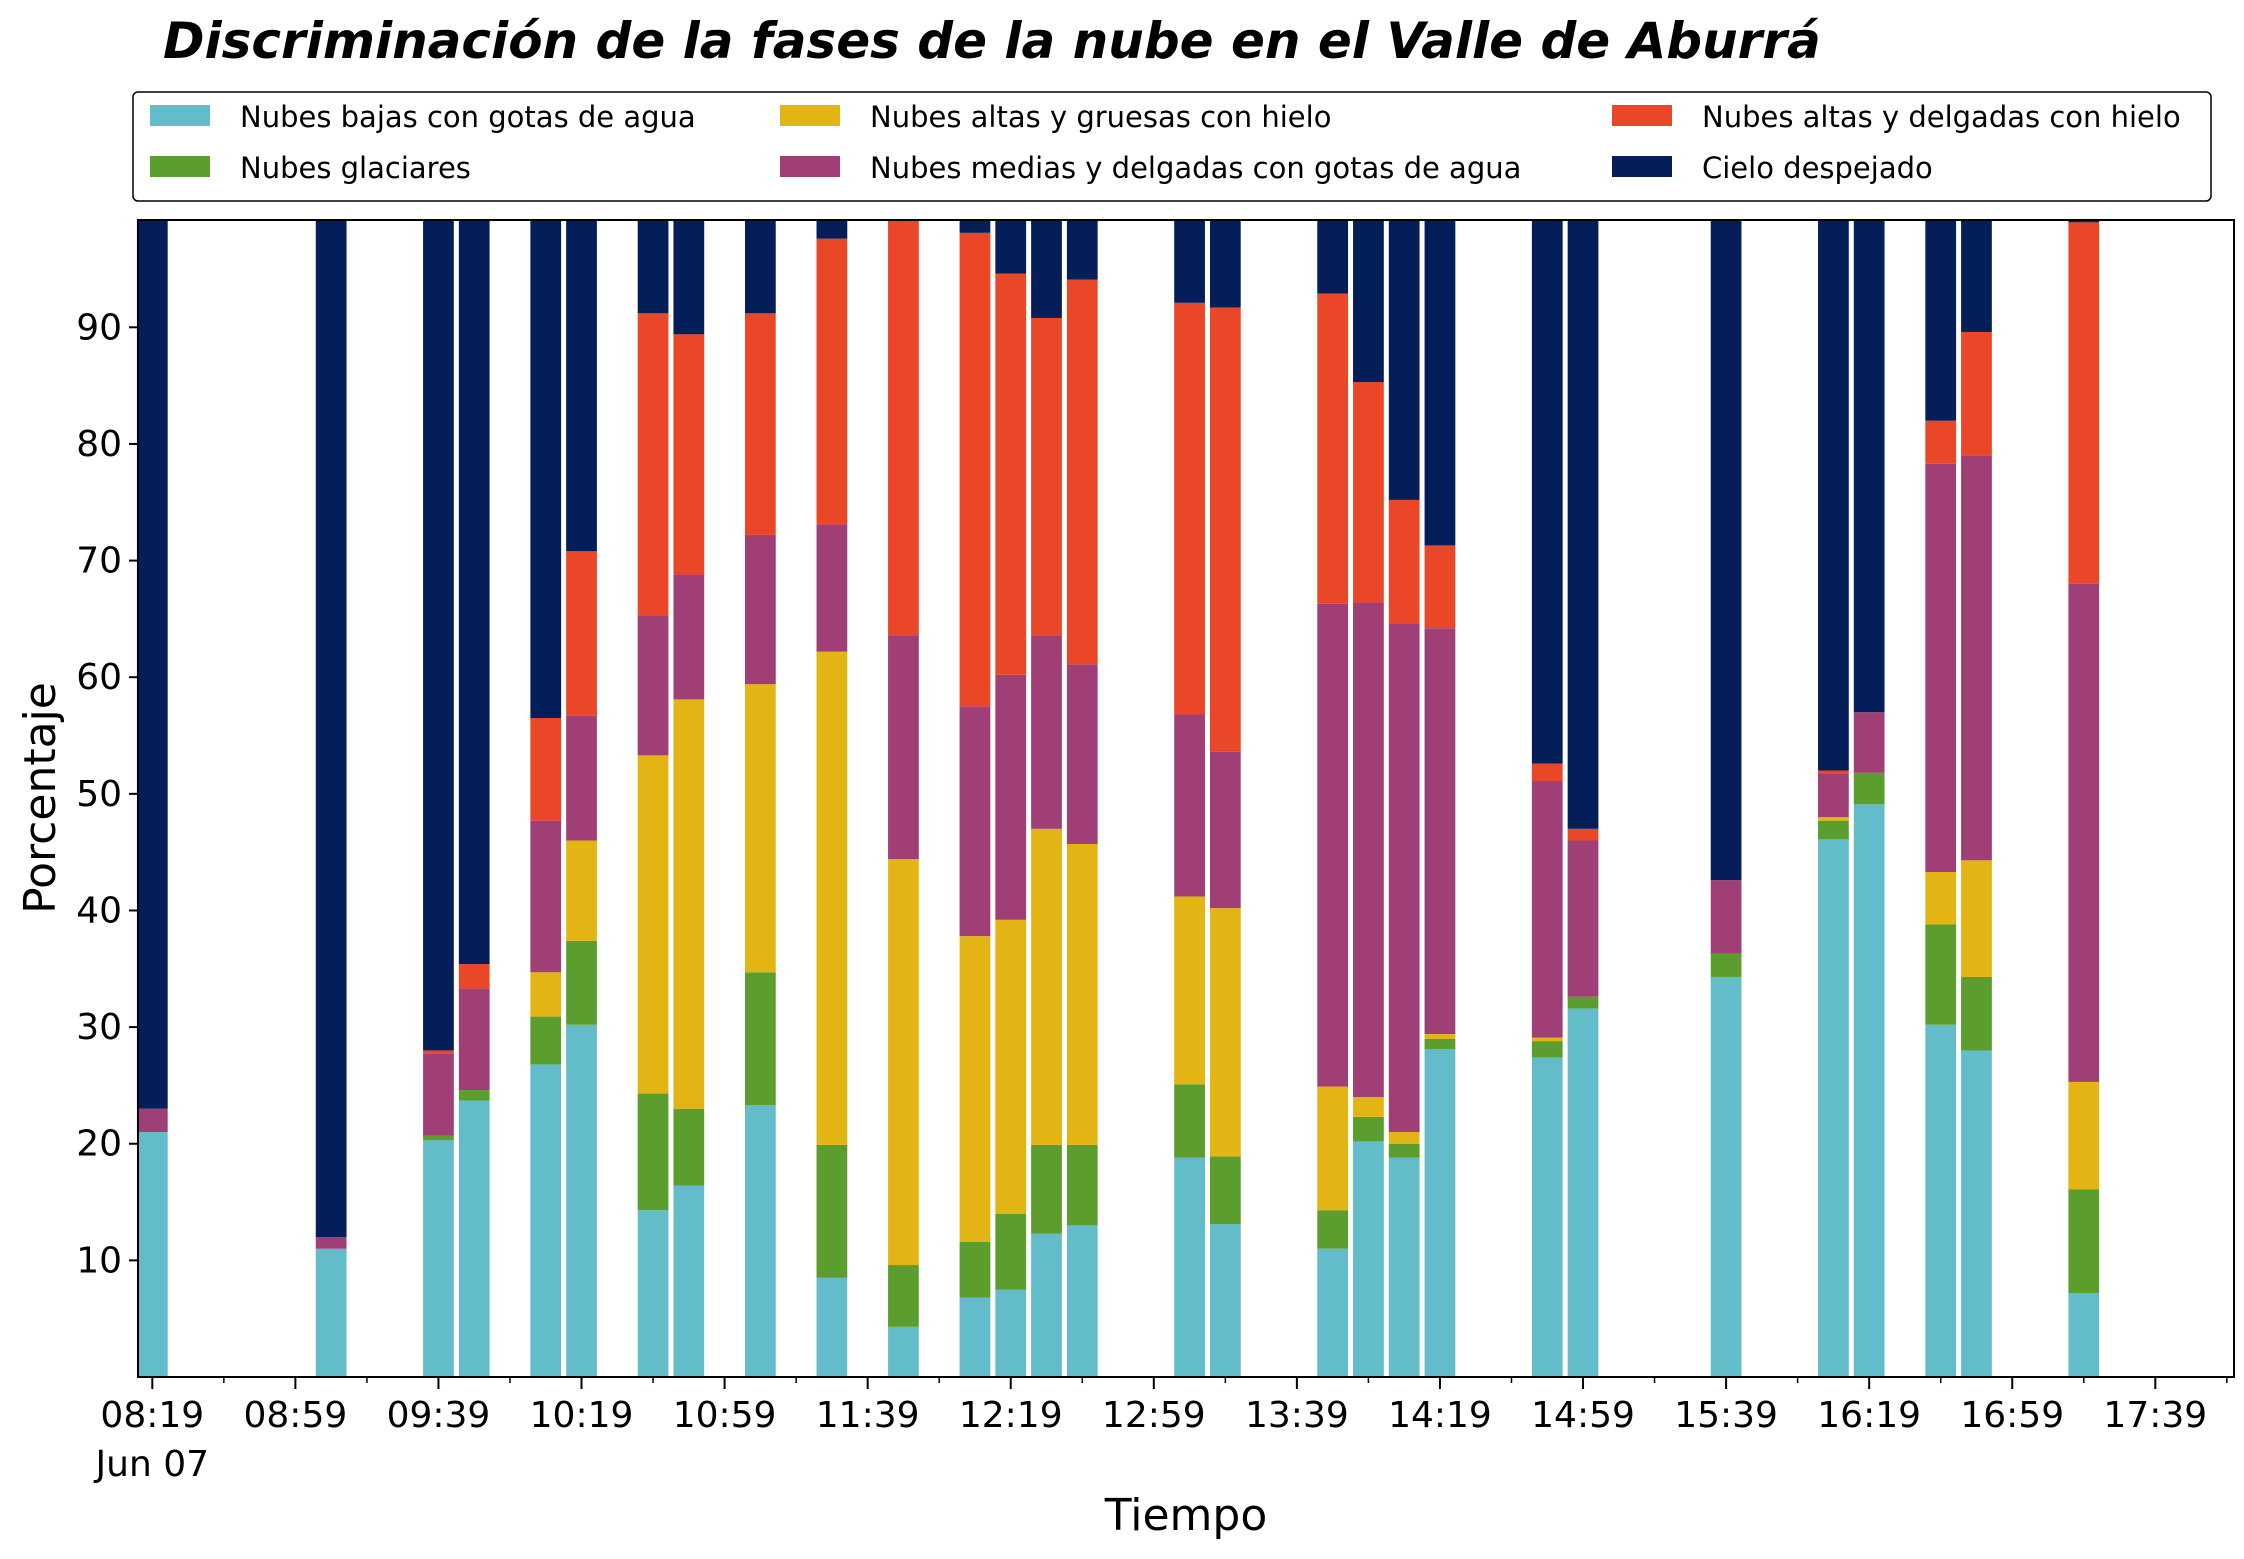  What do you see at coordinates (99, 444) in the screenshot?
I see `y-tick-label: 80` at bounding box center [99, 444].